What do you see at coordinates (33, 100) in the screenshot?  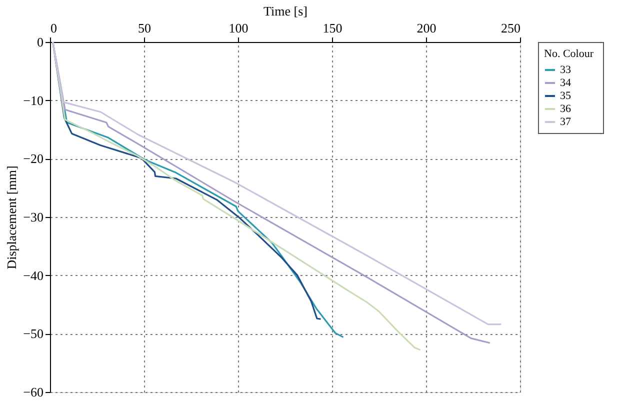 I see `y-tick-label: −10` at bounding box center [33, 100].